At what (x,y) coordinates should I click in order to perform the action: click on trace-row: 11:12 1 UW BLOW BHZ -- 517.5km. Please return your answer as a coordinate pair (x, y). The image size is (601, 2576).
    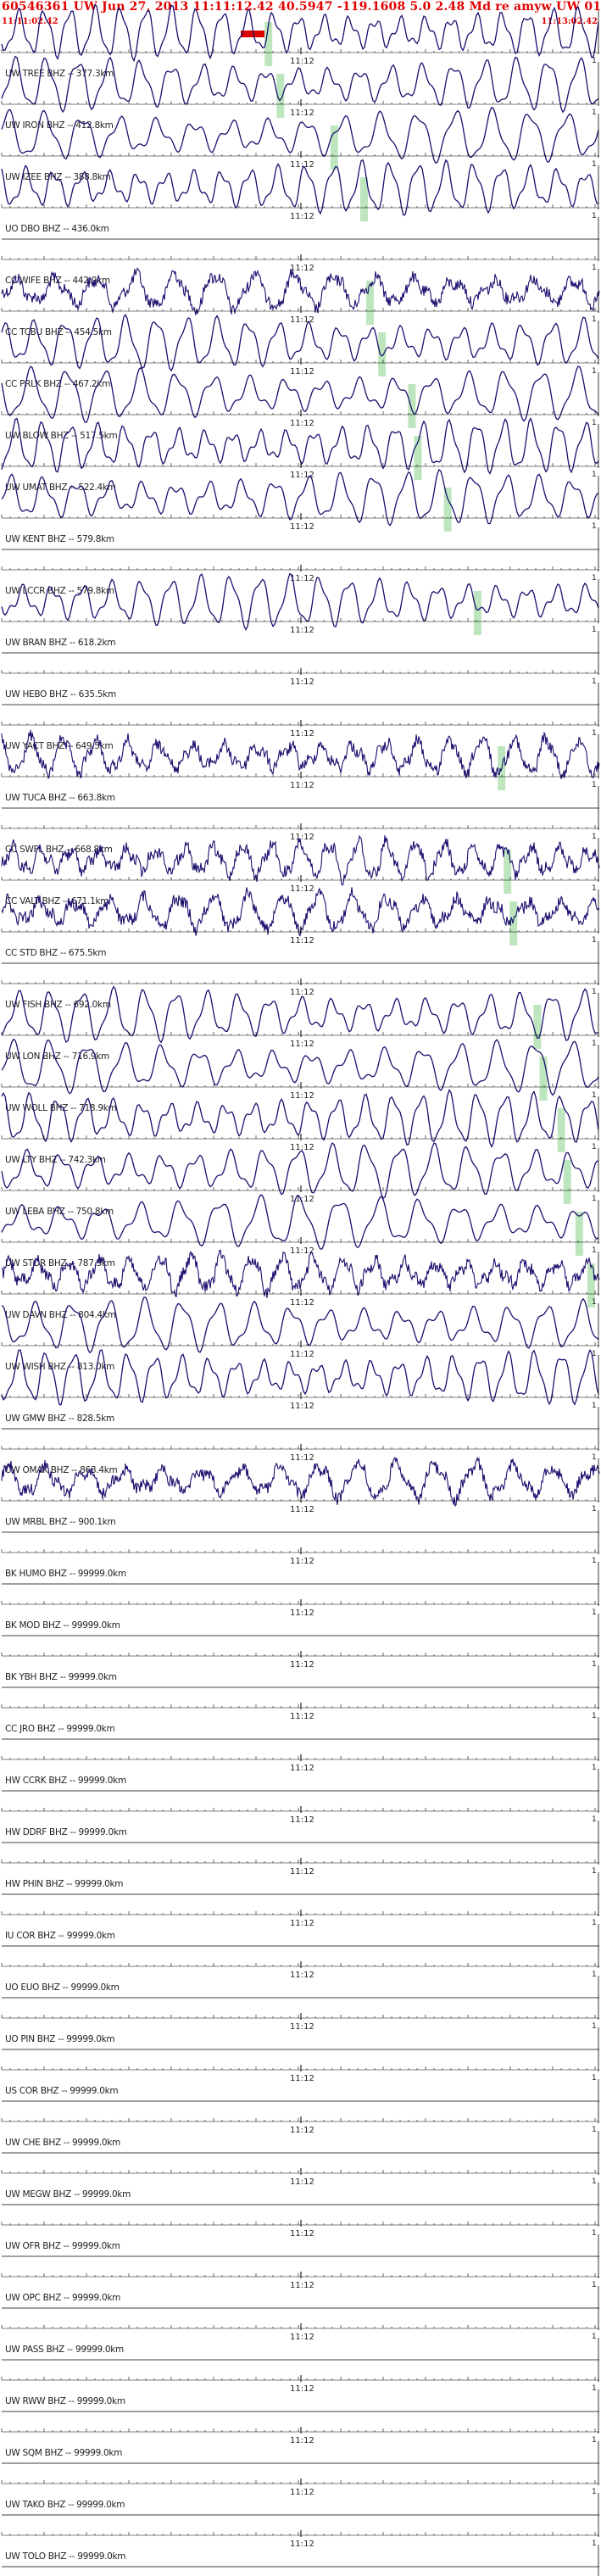
    Looking at the image, I should click on (300, 403).